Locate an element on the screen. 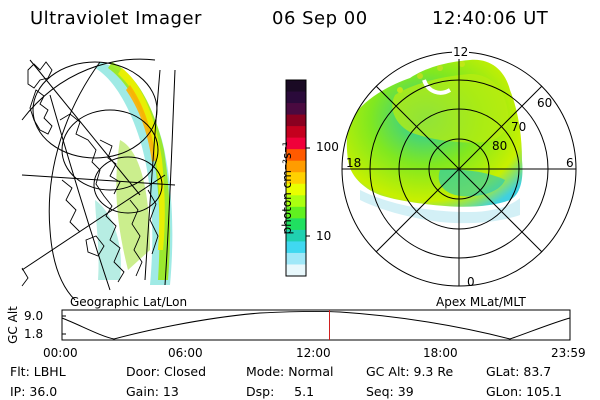 This screenshot has height=400, width=600. colorbar-tick-100: 100 is located at coordinates (327, 147).